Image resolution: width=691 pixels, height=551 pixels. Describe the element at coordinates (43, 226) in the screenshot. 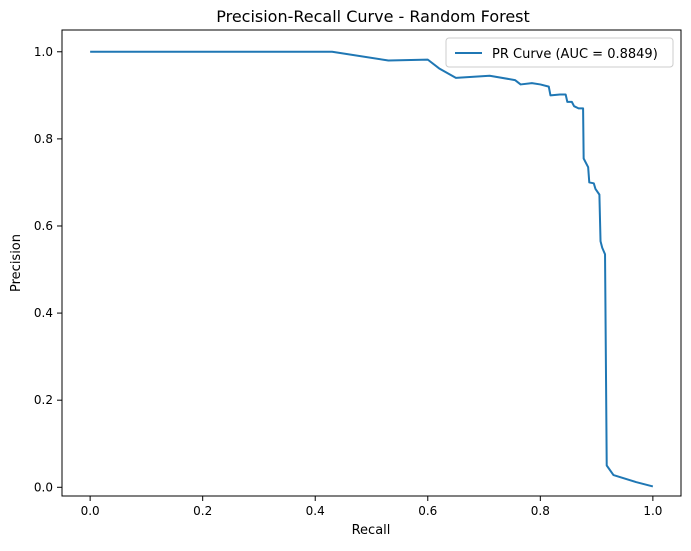

I see `y-tick-label: 0.6` at that location.